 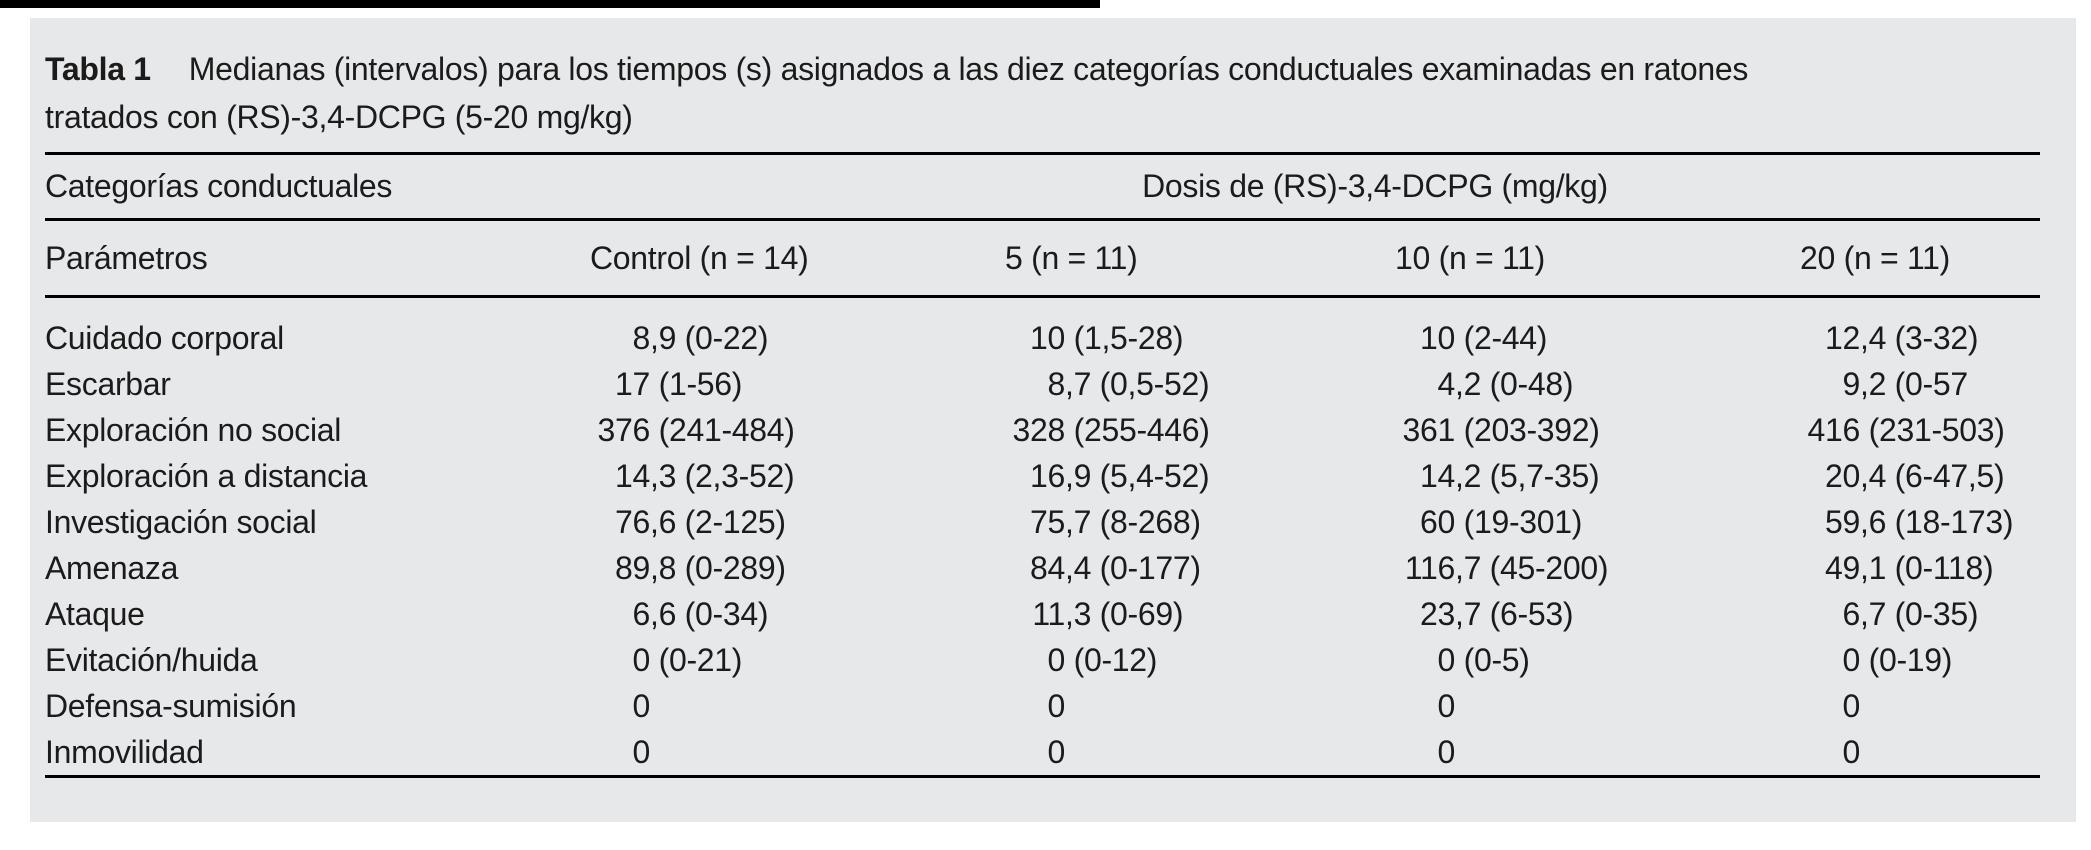 What do you see at coordinates (1919, 338) in the screenshot?
I see `range-value: ,4 (3-32)` at bounding box center [1919, 338].